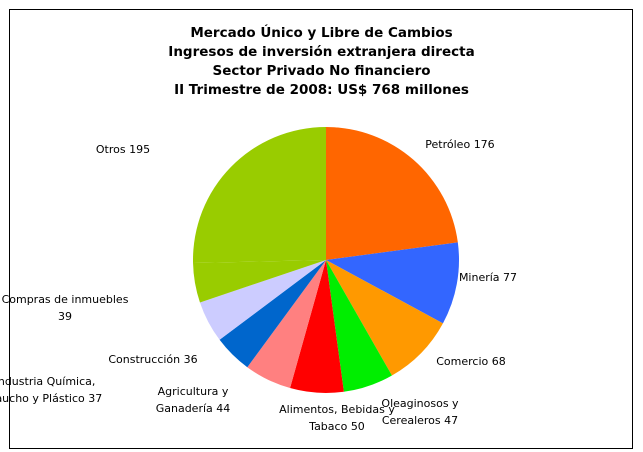 This screenshot has width=643, height=452. I want to click on slice-label: Petróleo 176, so click(460, 144).